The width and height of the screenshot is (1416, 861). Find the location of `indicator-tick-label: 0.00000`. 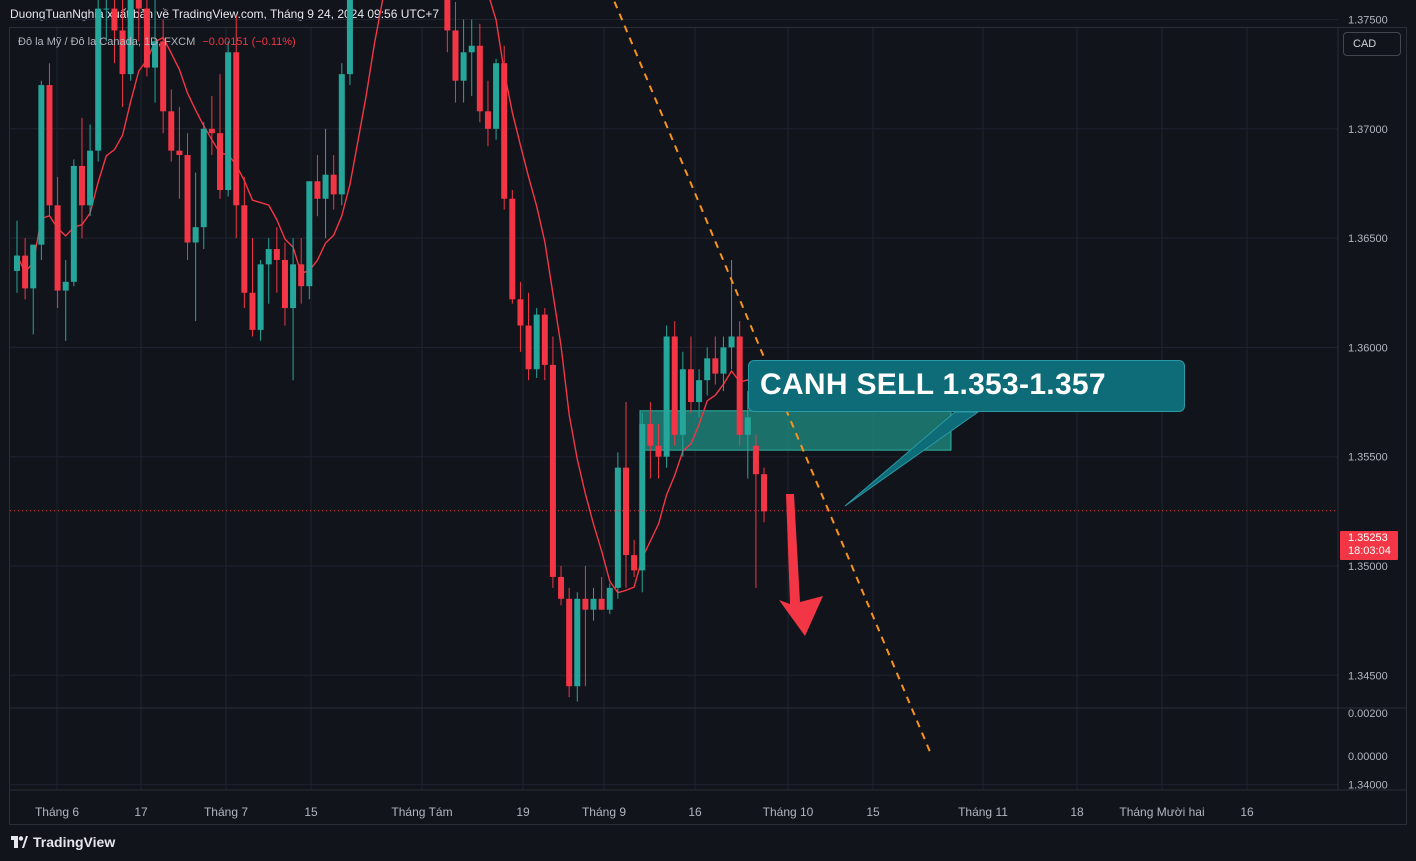

indicator-tick-label: 0.00000 is located at coordinates (1368, 757).